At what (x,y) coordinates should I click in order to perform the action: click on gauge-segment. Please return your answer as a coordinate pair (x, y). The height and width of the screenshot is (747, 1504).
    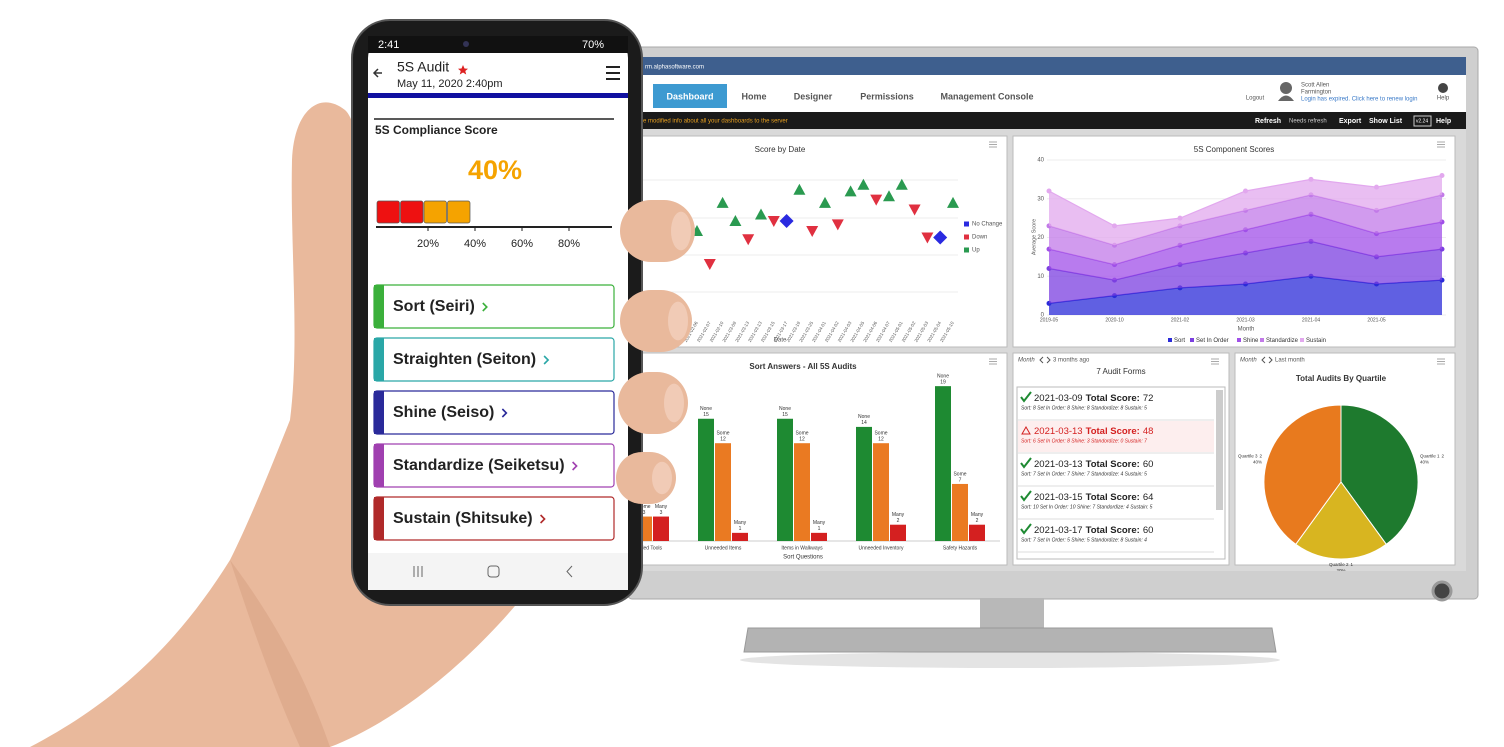
    Looking at the image, I should click on (459, 212).